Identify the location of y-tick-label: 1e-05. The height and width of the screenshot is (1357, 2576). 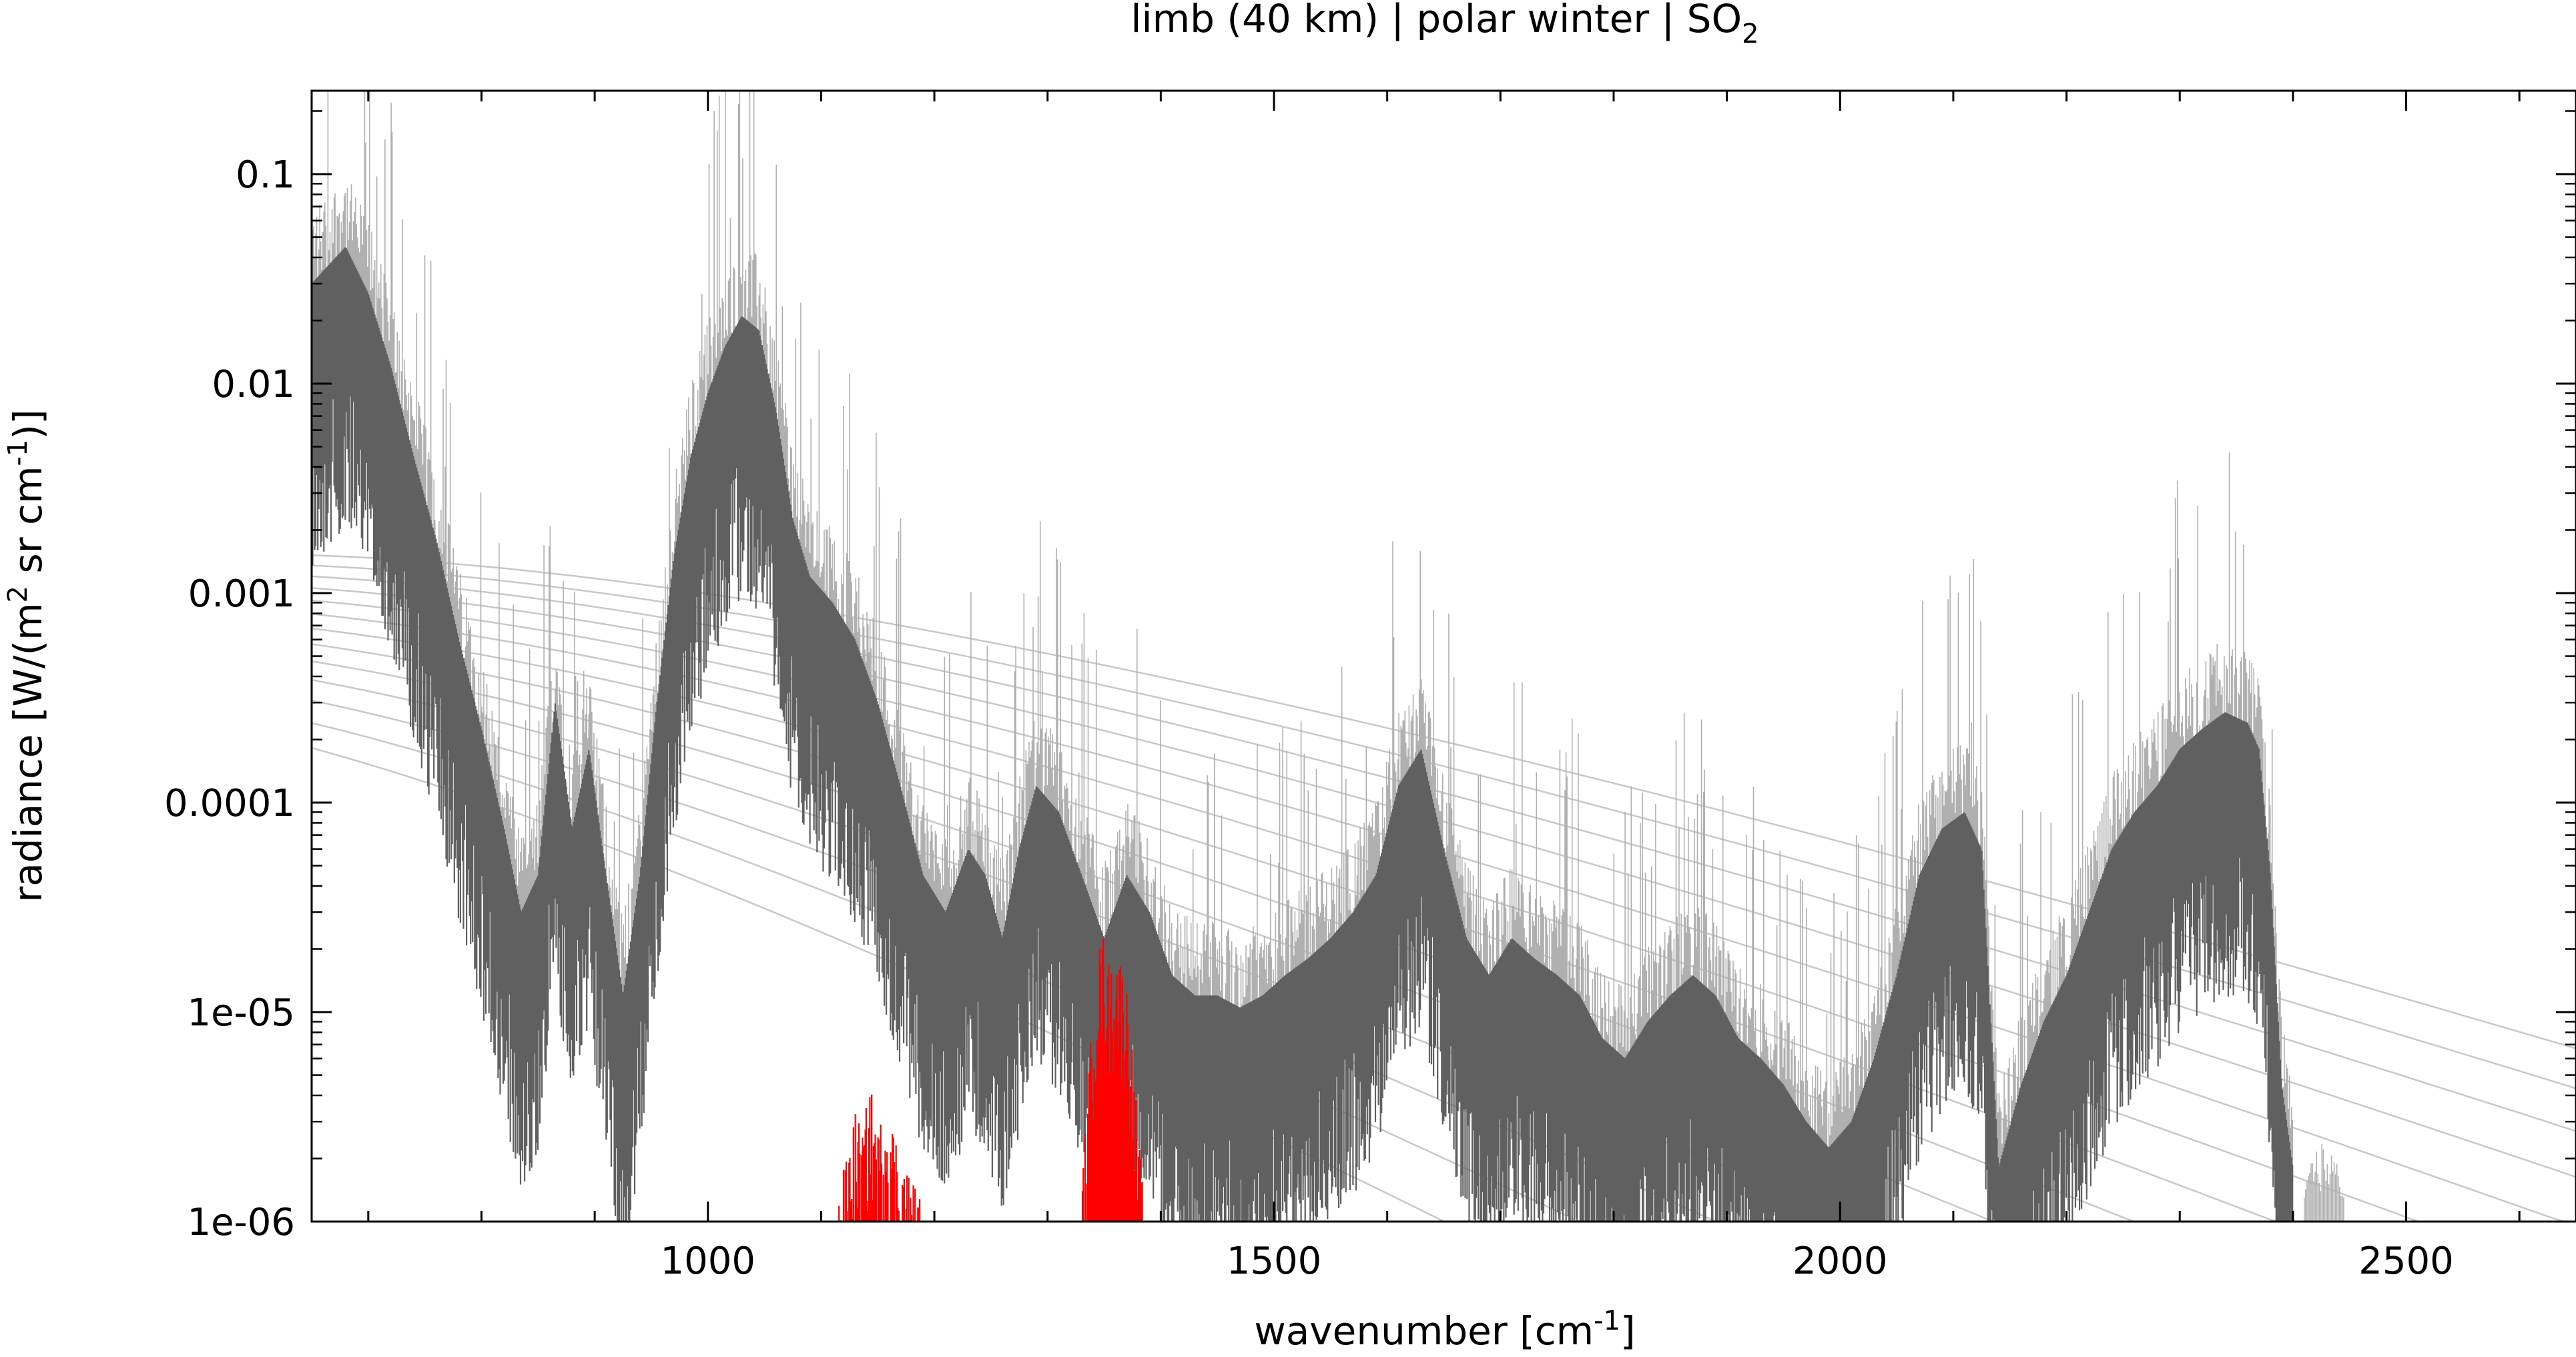
(241, 1013).